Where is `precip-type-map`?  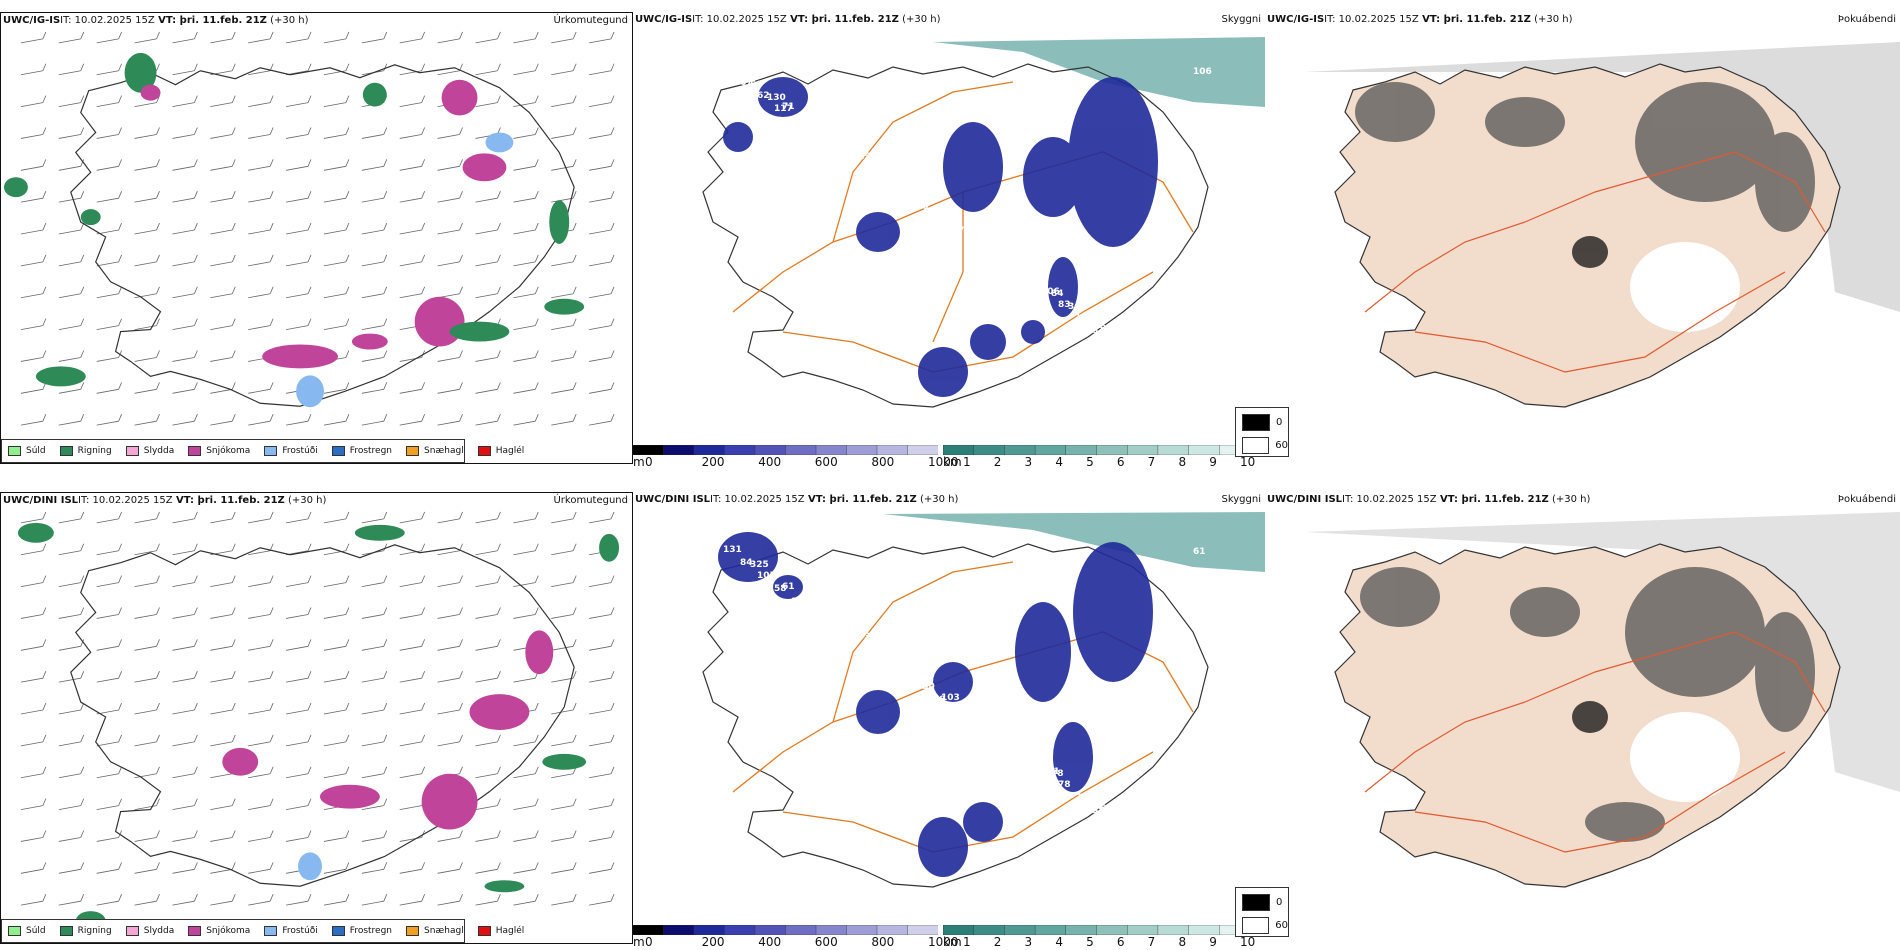 precip-type-map is located at coordinates (309, 228).